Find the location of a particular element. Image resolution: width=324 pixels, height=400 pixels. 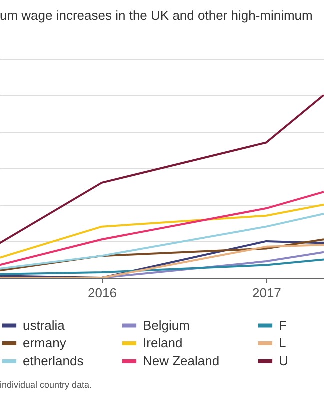

legend-label: ustralia is located at coordinates (44, 325).